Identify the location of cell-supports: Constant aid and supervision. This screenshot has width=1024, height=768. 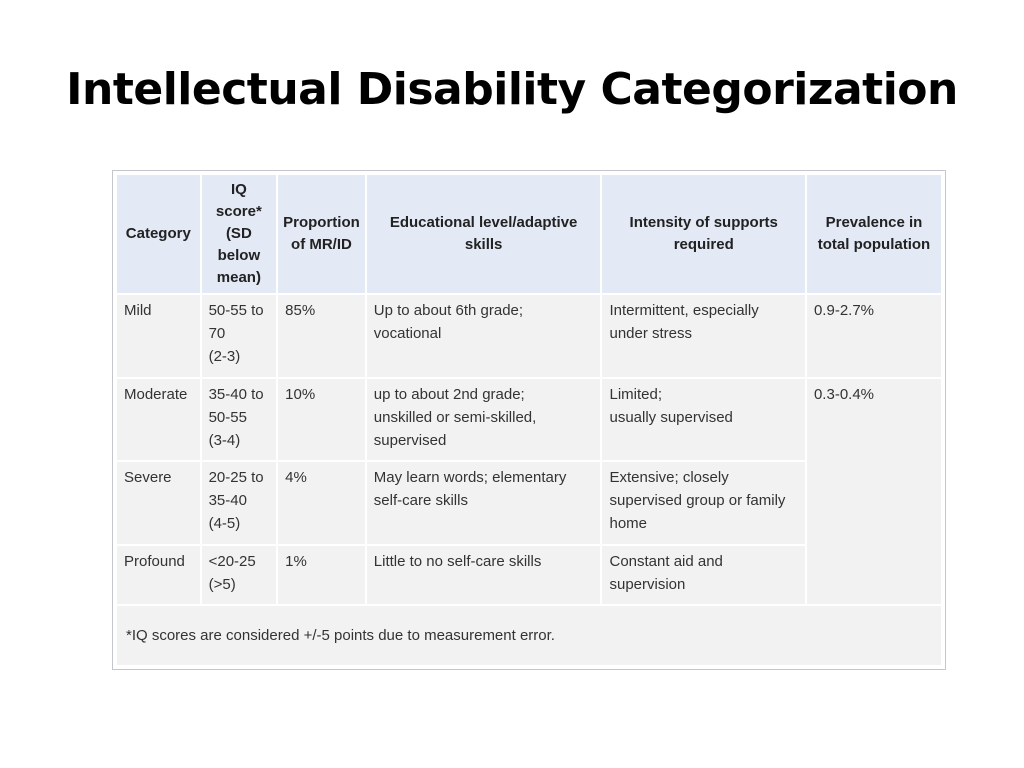
(703, 574).